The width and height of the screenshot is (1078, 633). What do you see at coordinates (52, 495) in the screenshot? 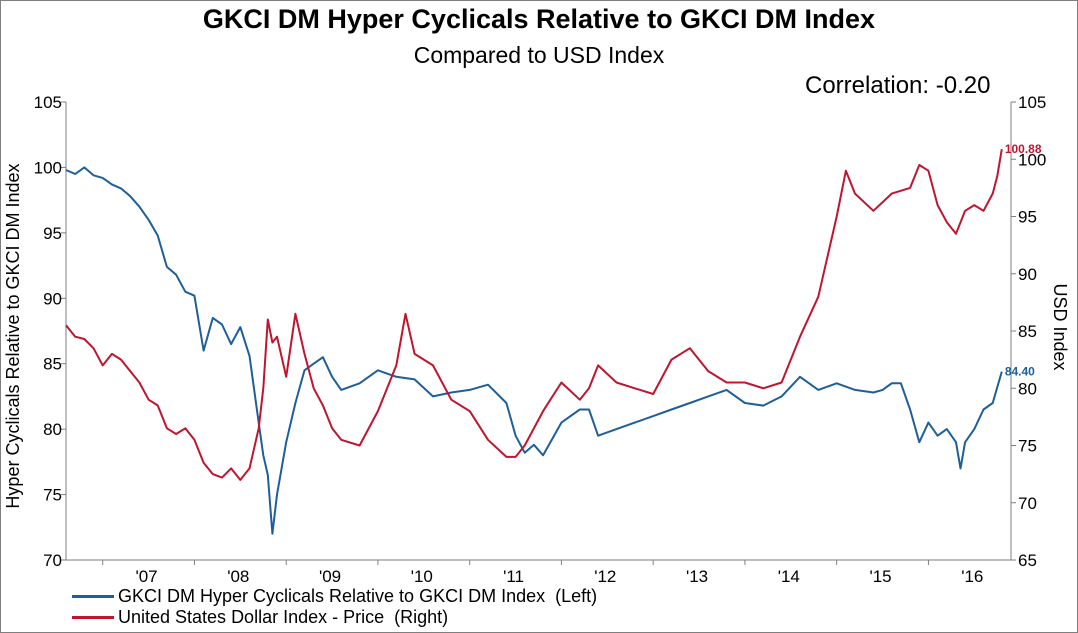
I see `y-left-tick-label: 75` at bounding box center [52, 495].